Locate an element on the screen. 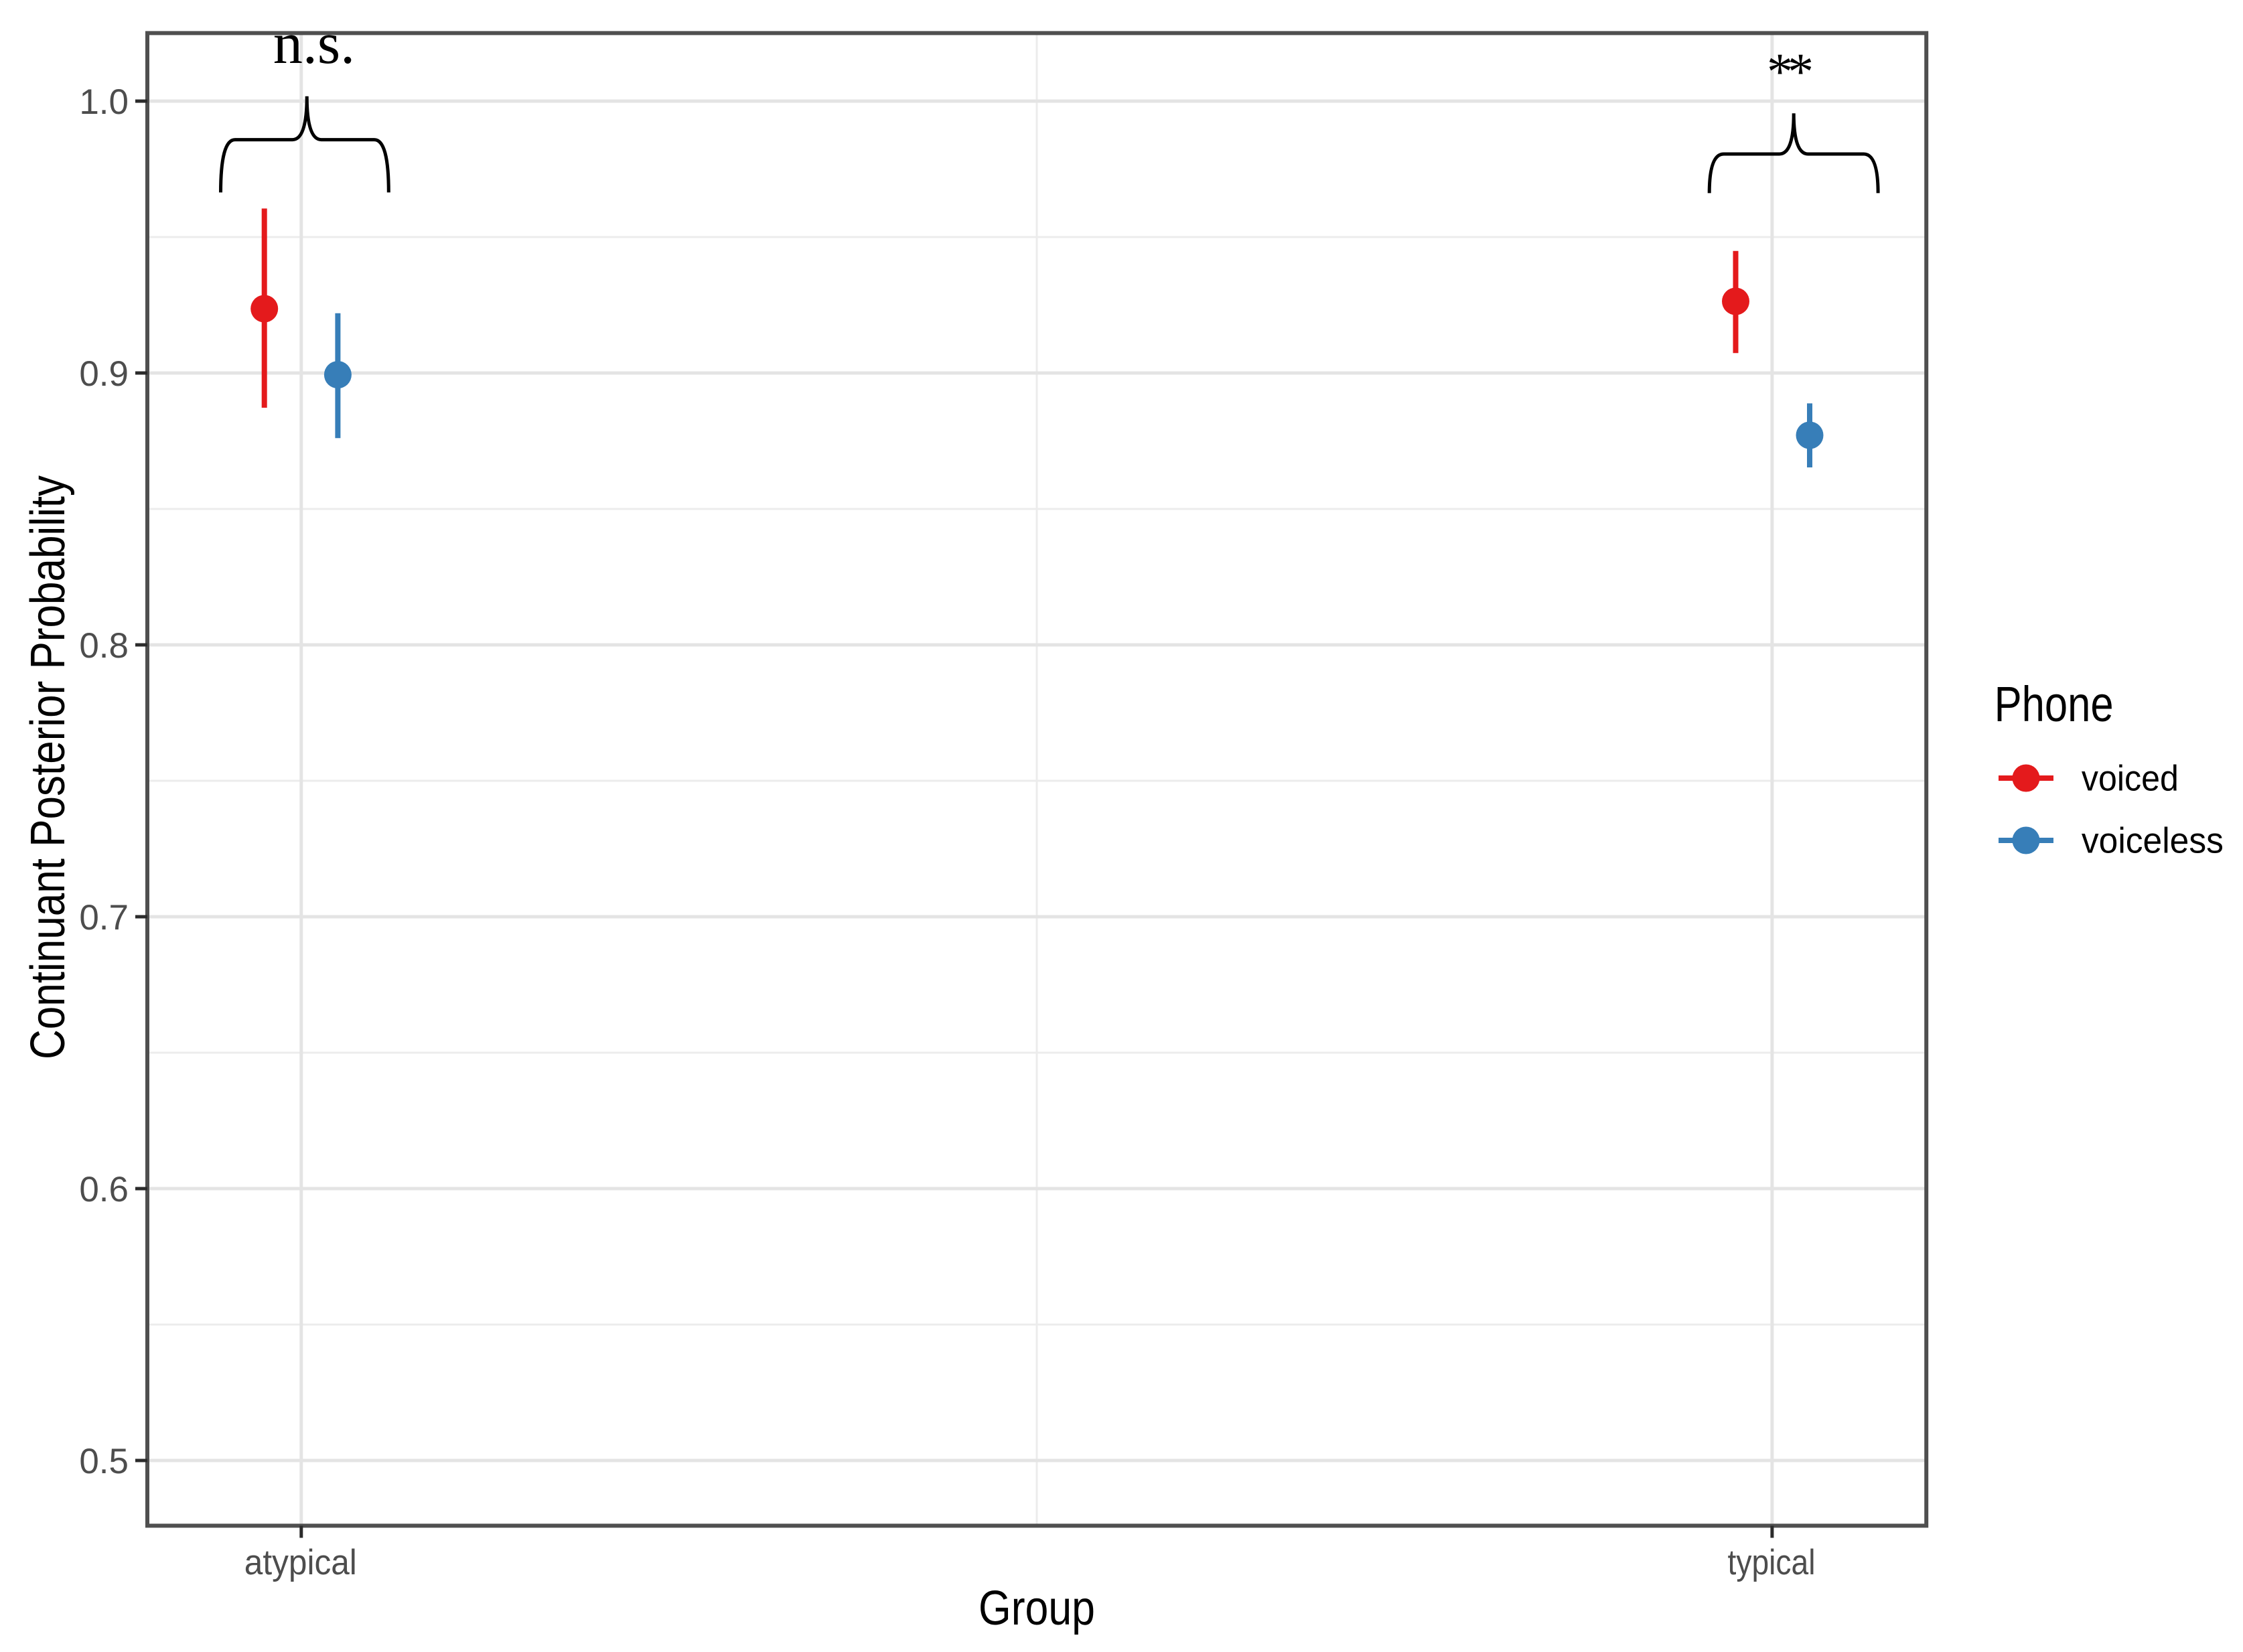 Image resolution: width=2243 pixels, height=1652 pixels. svg-text: Group is located at coordinates (1037, 1608).